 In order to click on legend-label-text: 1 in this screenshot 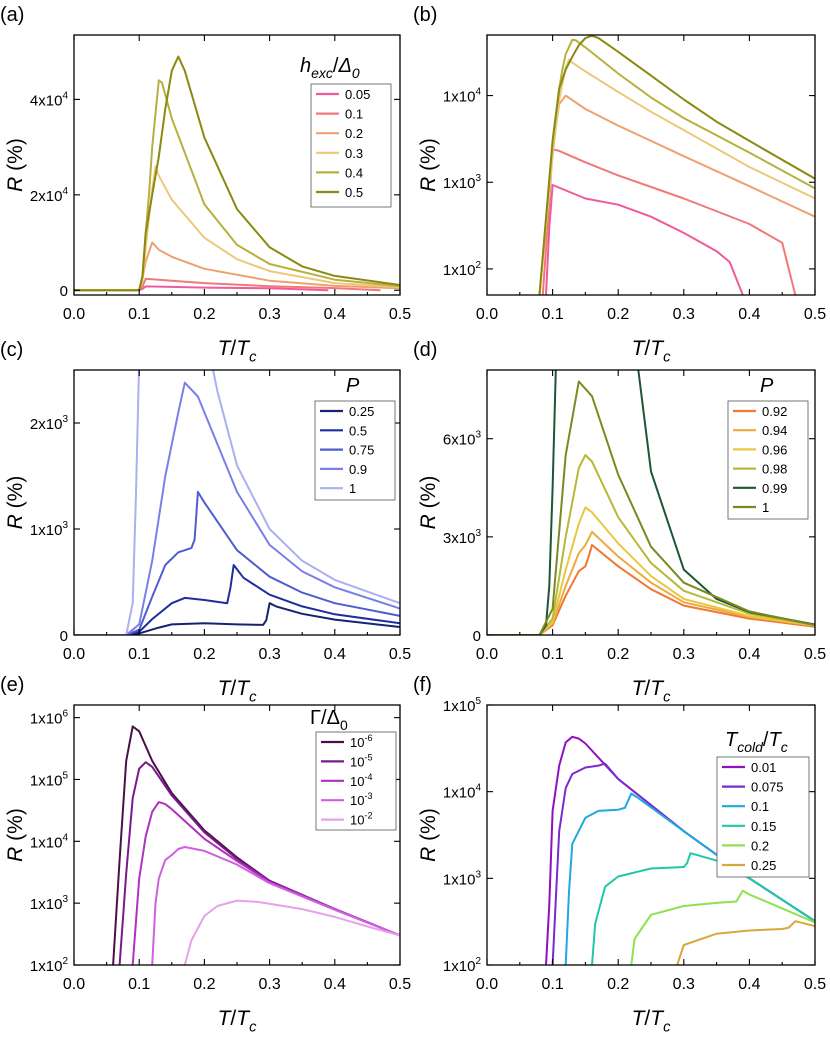, I will do `click(765, 507)`.